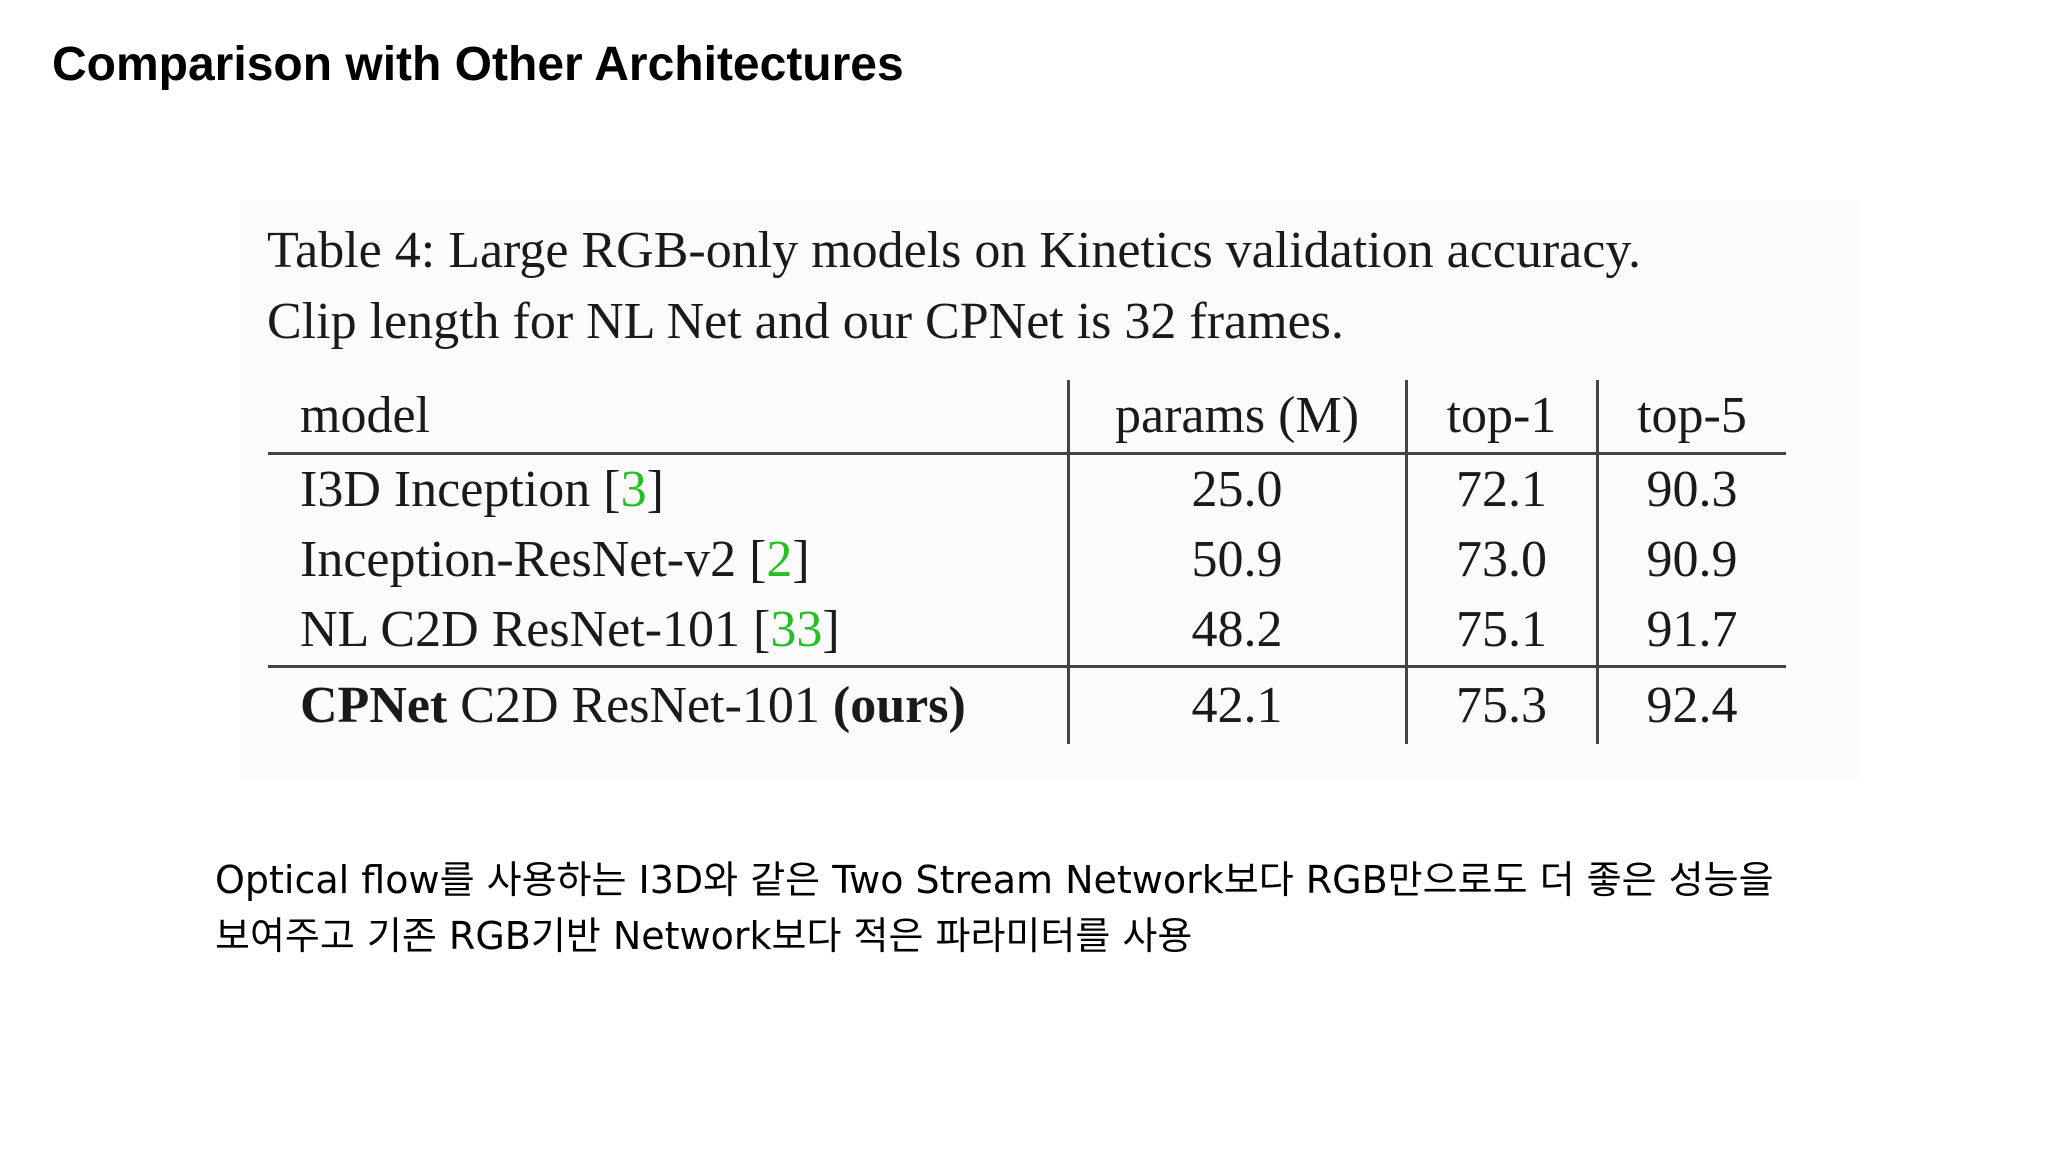  I want to click on row-model: NL C2D ResNet-101 [33], so click(570, 629).